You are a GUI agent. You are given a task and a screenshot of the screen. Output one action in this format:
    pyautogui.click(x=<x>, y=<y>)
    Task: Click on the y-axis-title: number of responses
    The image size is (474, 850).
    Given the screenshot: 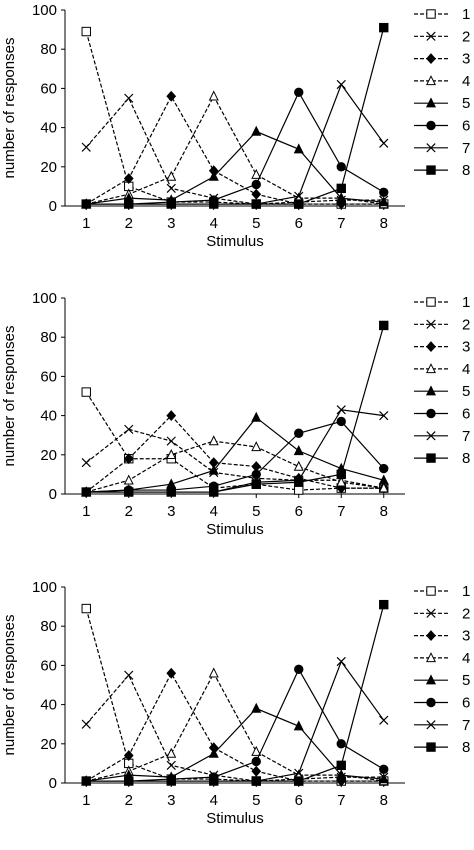 What is the action you would take?
    pyautogui.click(x=9, y=108)
    